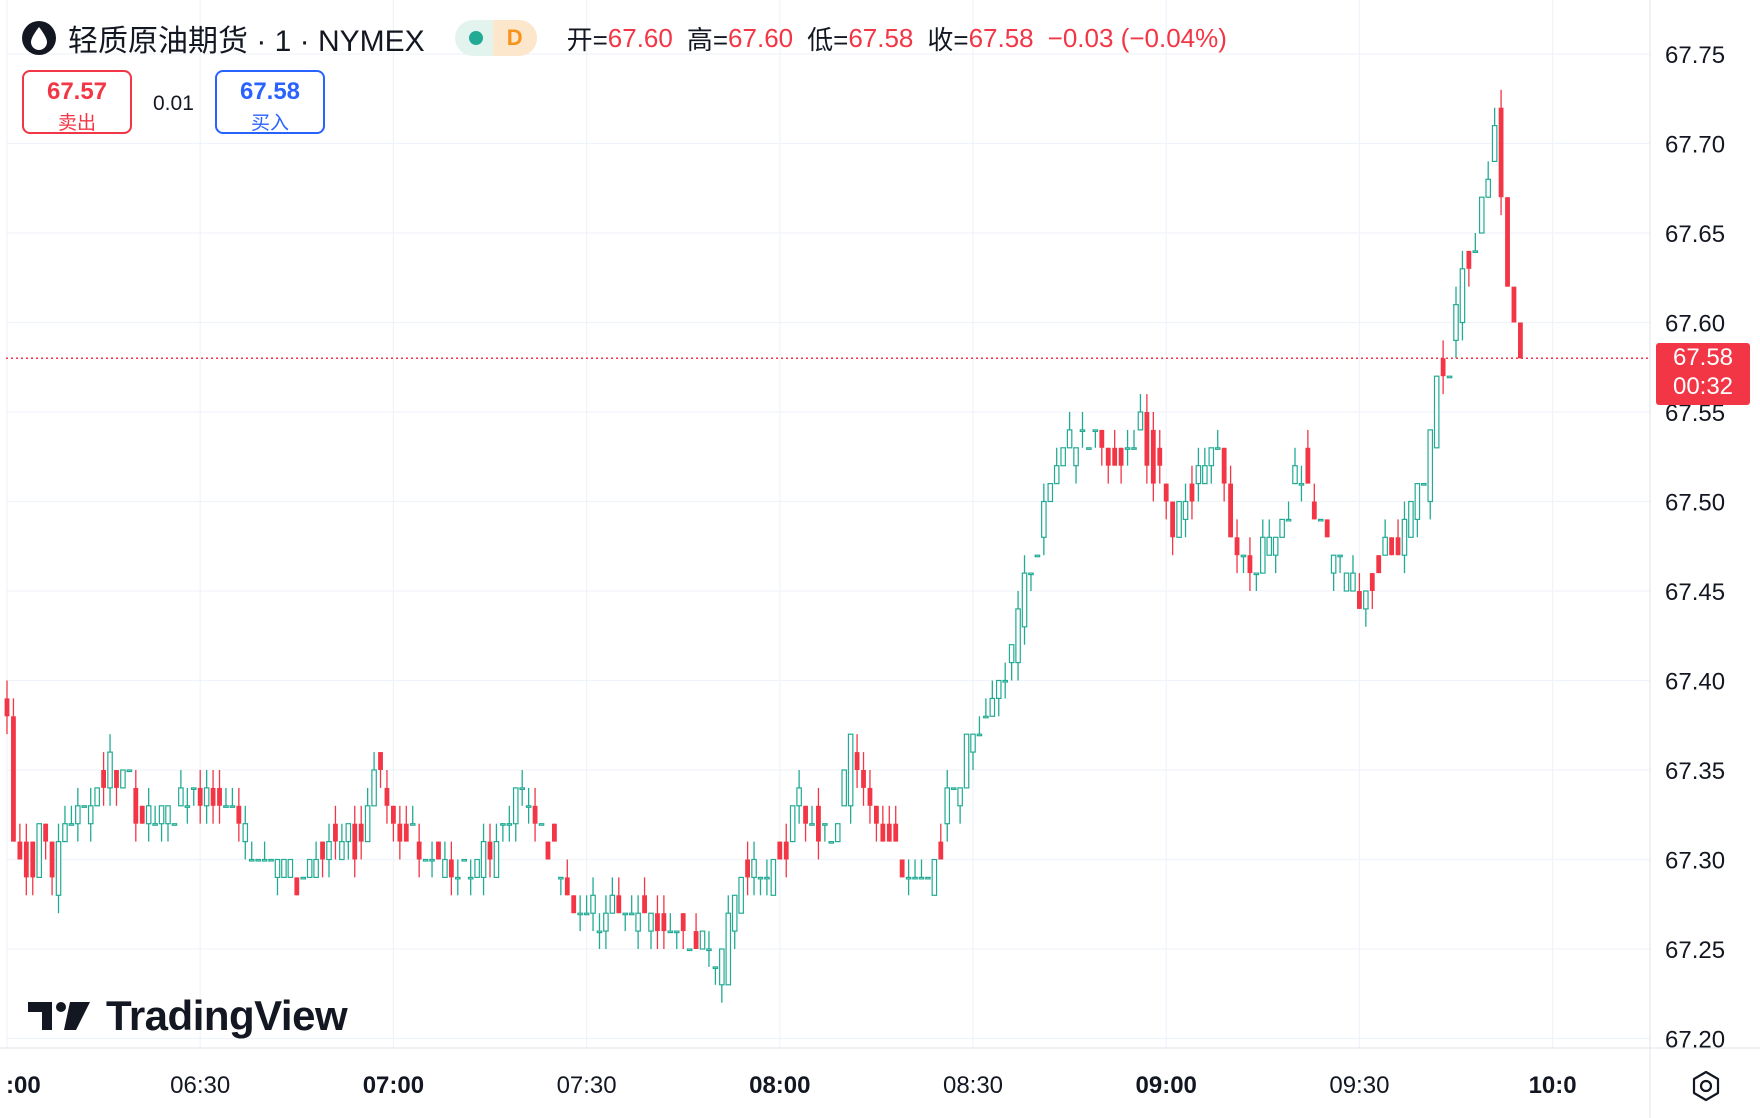 Image resolution: width=1760 pixels, height=1118 pixels. Describe the element at coordinates (1695, 145) in the screenshot. I see `y-tick-label: 67.70` at that location.